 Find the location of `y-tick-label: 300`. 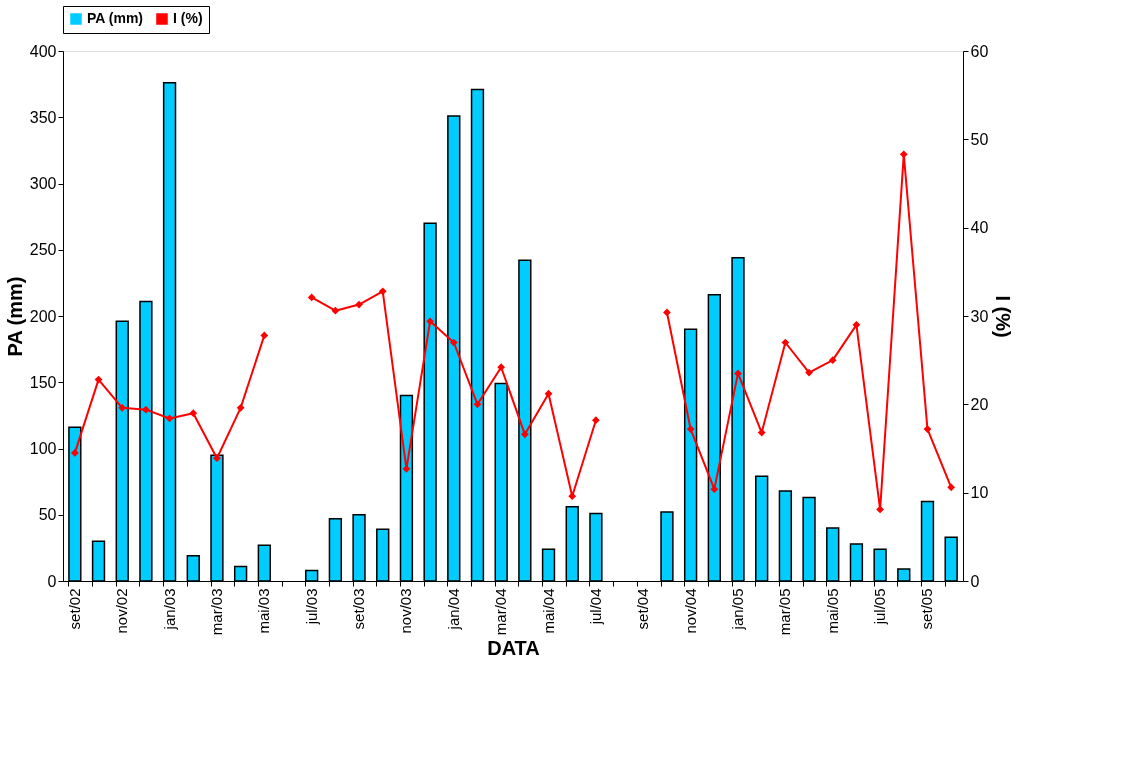

y-tick-label: 300 is located at coordinates (43, 183).